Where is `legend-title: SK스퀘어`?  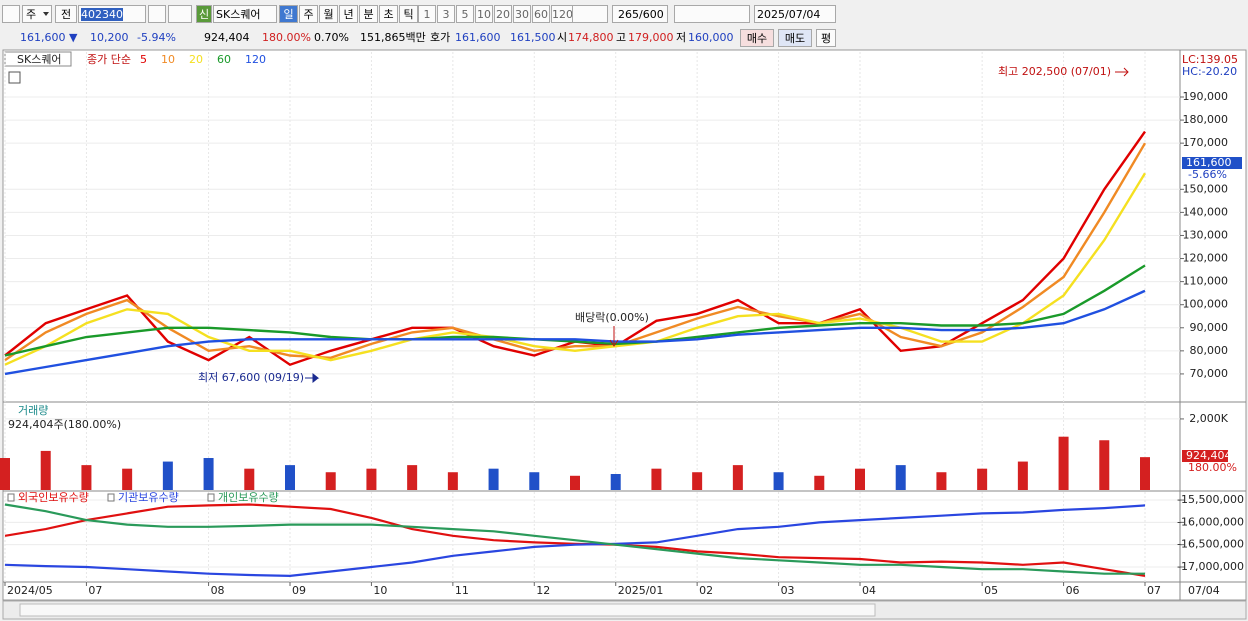
legend-title: SK스퀘어 is located at coordinates (39, 59).